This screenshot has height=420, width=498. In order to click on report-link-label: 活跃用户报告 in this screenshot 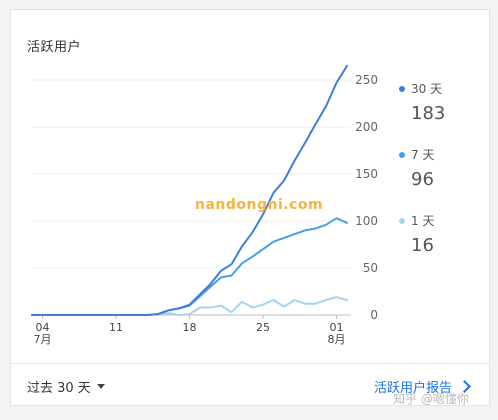, I will do `click(412, 388)`.